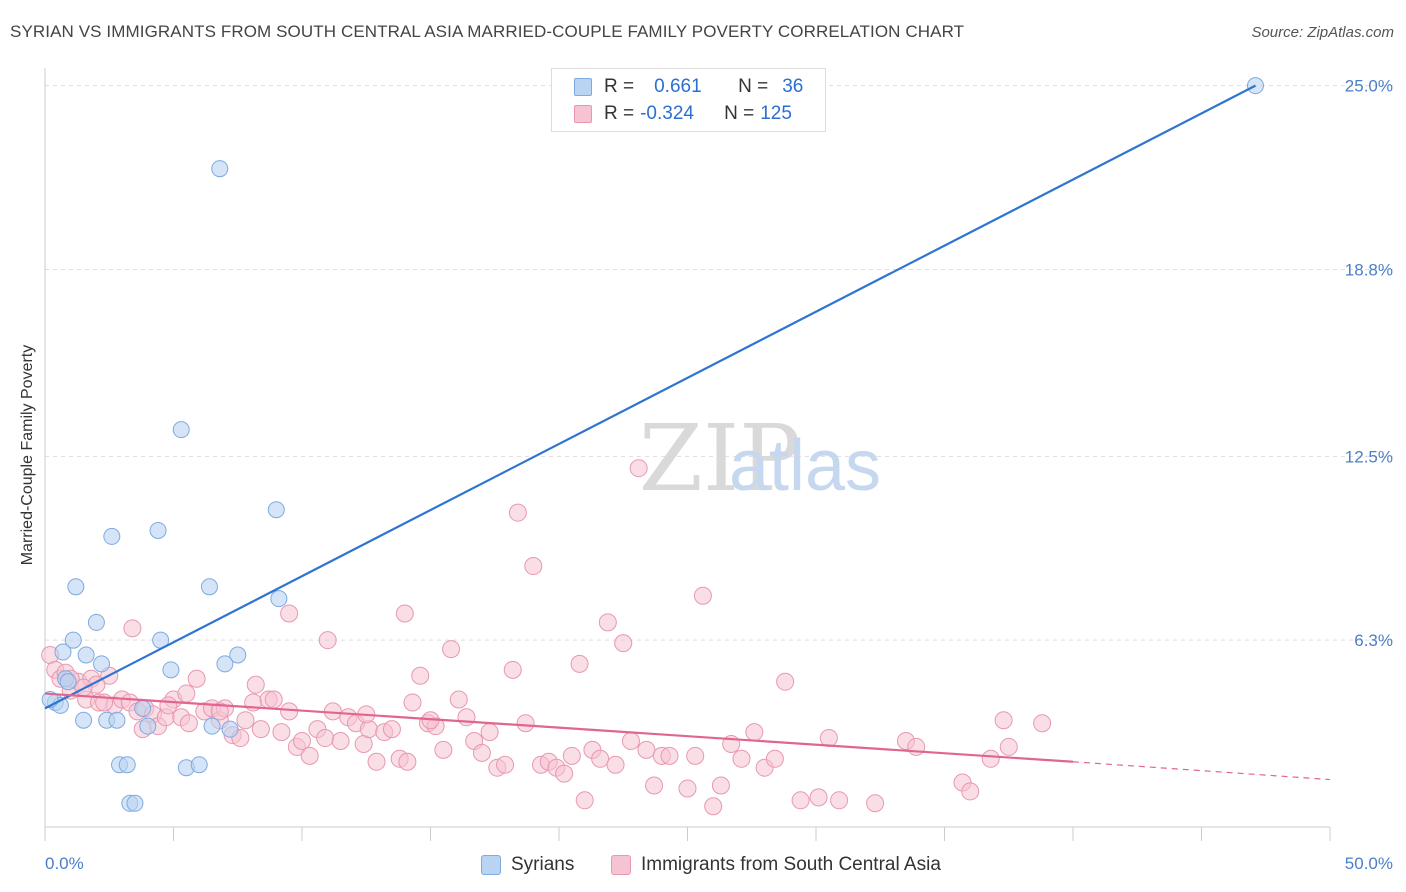  What do you see at coordinates (720, 458) in the screenshot?
I see `watermark-zip: ZIP` at bounding box center [720, 458].